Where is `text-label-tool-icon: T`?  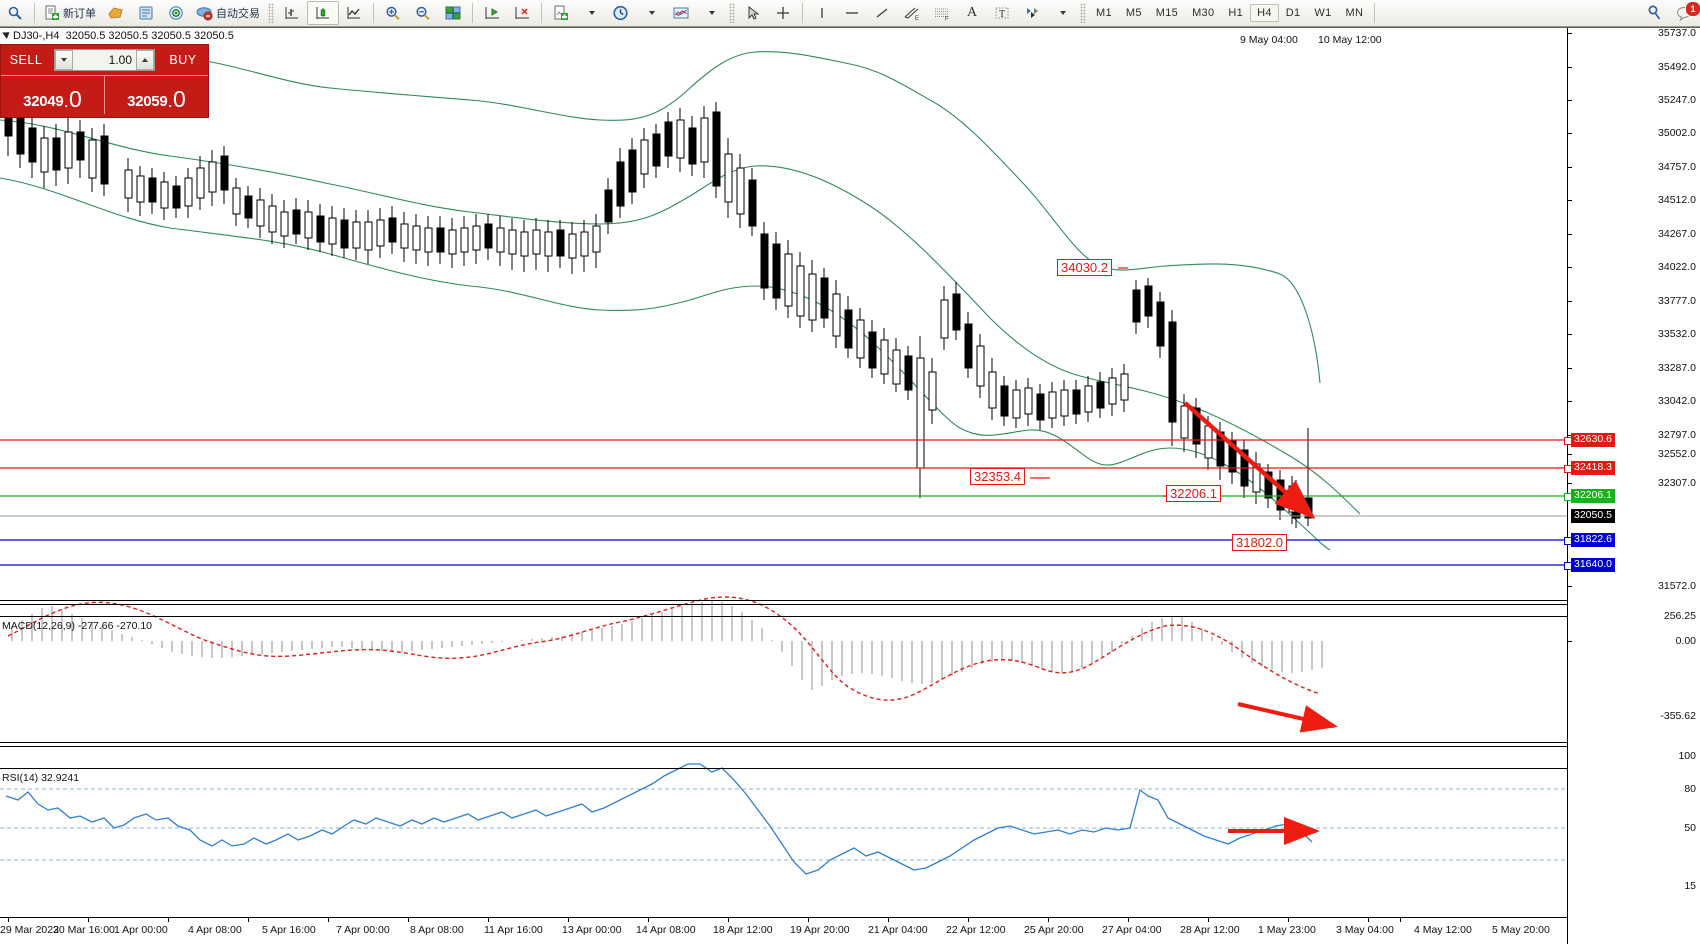 text-label-tool-icon: T is located at coordinates (1002, 13).